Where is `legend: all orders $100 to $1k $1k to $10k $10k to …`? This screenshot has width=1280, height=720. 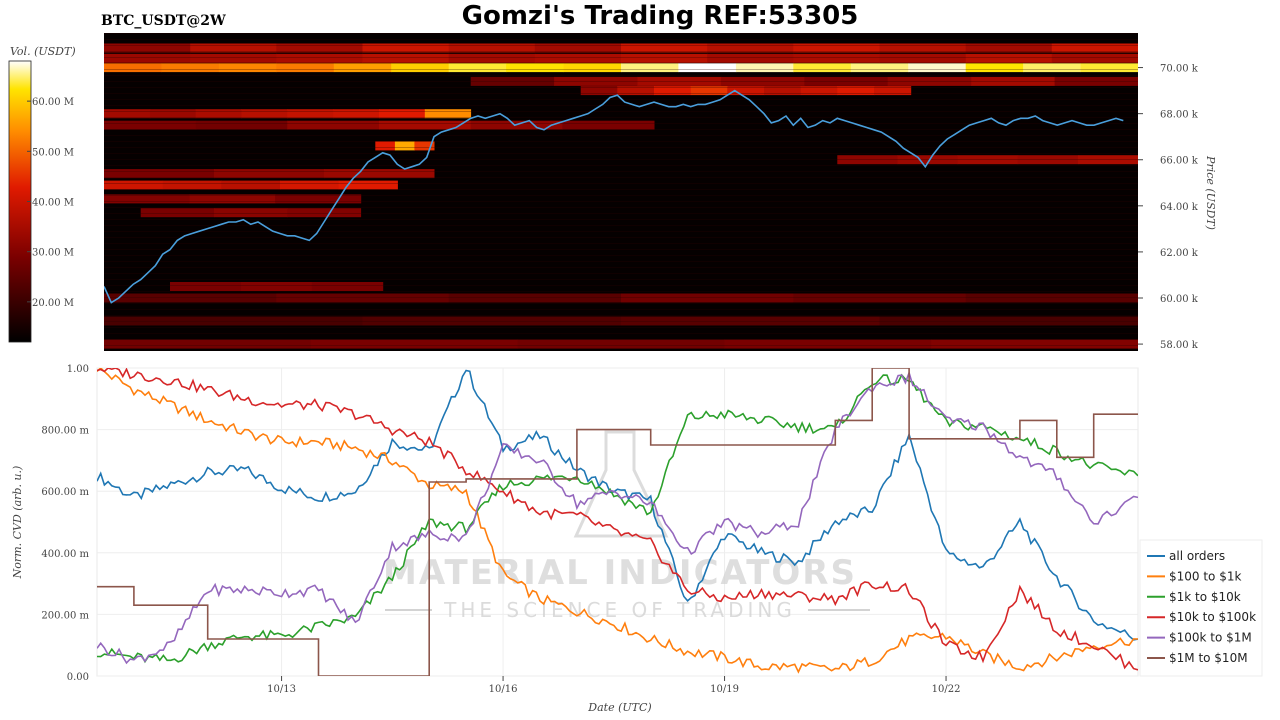 legend: all orders $100 to $1k $1k to $10k $10k to … is located at coordinates (1201, 608).